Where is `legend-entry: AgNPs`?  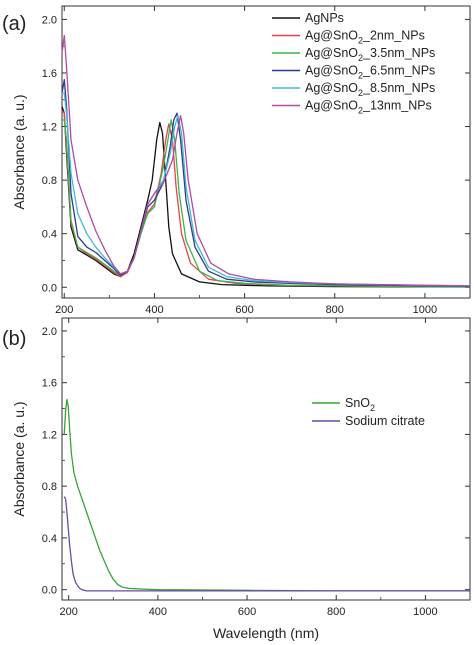
legend-entry: AgNPs is located at coordinates (324, 18).